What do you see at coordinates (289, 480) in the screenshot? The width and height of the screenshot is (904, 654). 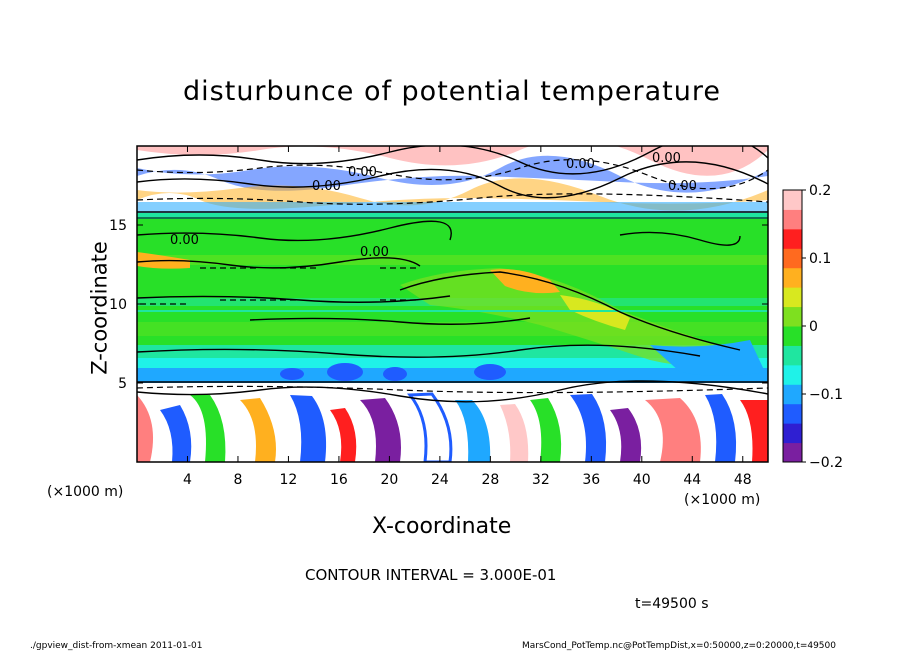 I see `x-tick-label: 12` at bounding box center [289, 480].